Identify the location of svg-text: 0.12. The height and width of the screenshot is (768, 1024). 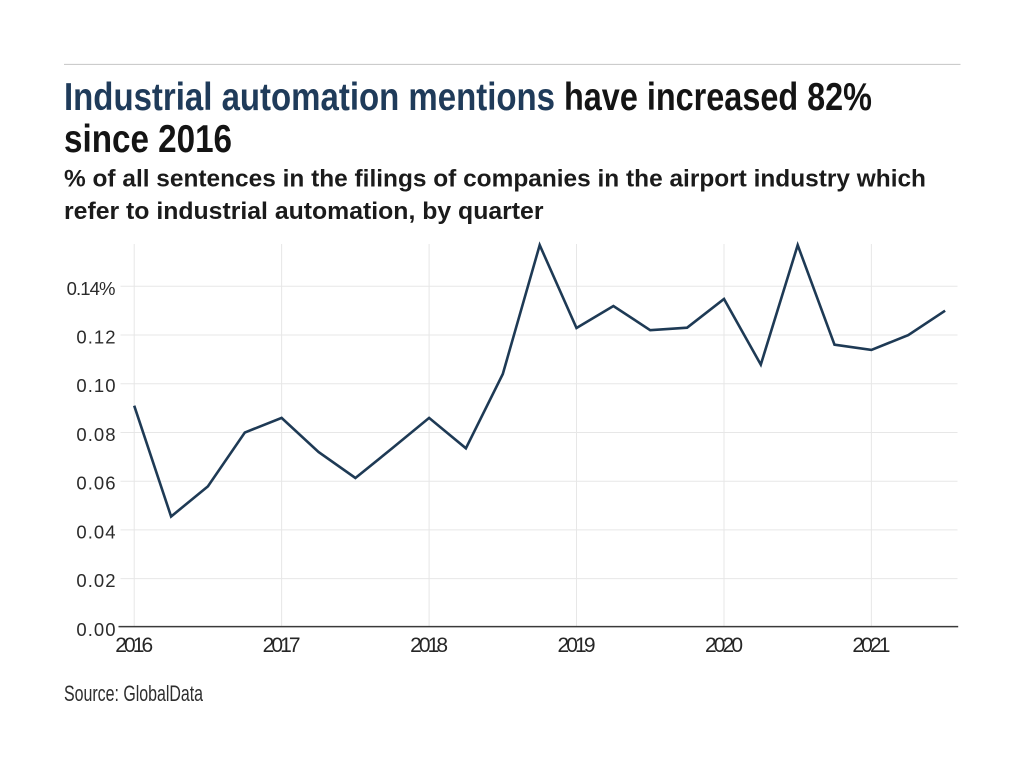
(95, 337).